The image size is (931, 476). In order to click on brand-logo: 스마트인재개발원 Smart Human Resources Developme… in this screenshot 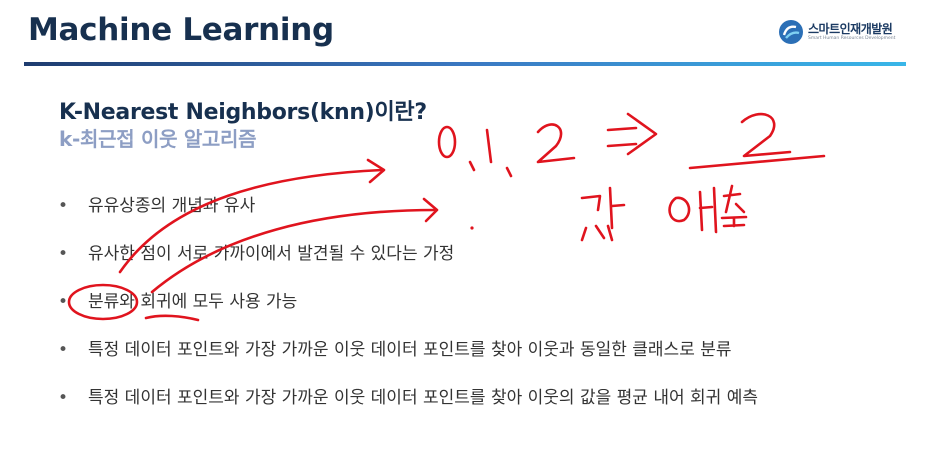, I will do `click(836, 32)`.